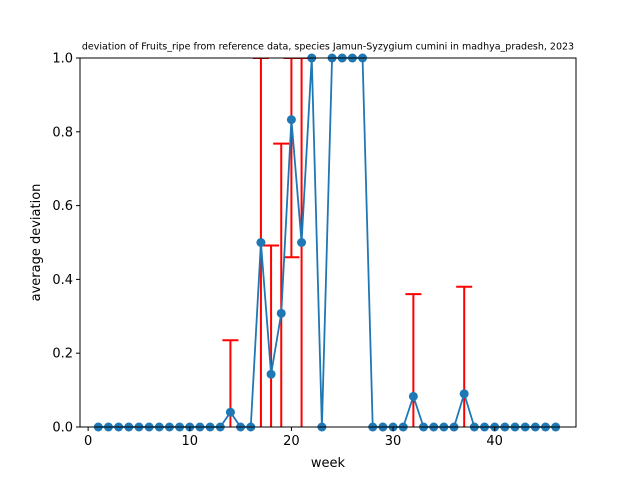  What do you see at coordinates (393, 441) in the screenshot?
I see `x-tick-label: 30` at bounding box center [393, 441].